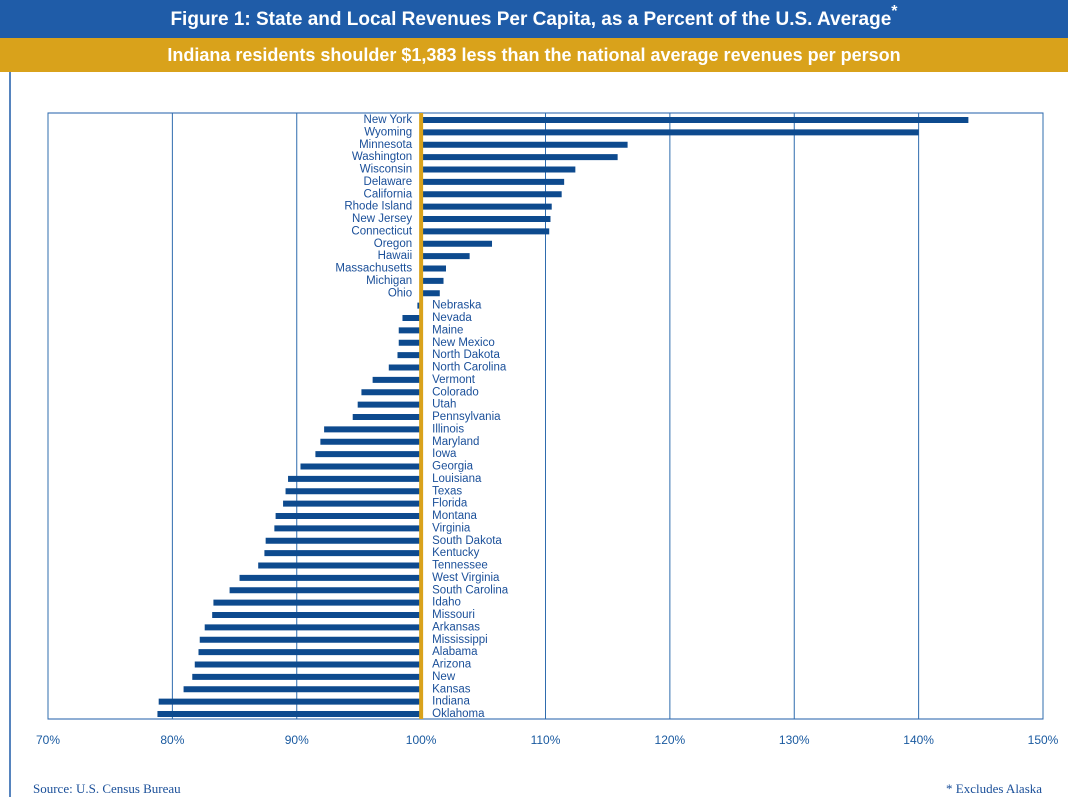  Describe the element at coordinates (389, 281) in the screenshot. I see `category-label: Michigan` at that location.